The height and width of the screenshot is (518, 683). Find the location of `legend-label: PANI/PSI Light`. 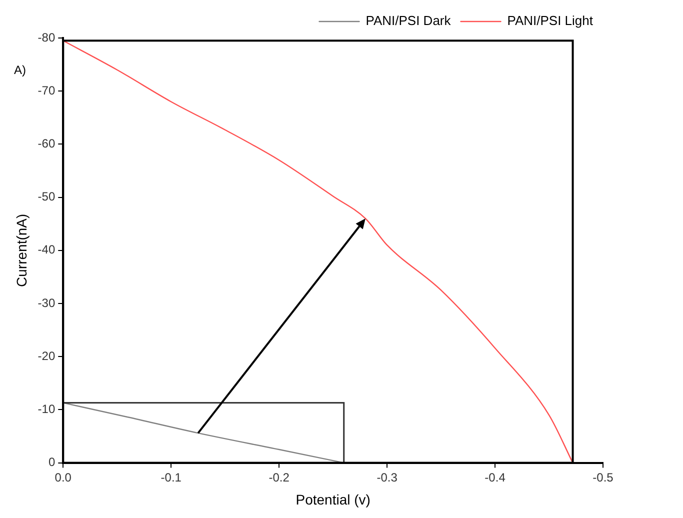

legend-label: PANI/PSI Light is located at coordinates (550, 20).